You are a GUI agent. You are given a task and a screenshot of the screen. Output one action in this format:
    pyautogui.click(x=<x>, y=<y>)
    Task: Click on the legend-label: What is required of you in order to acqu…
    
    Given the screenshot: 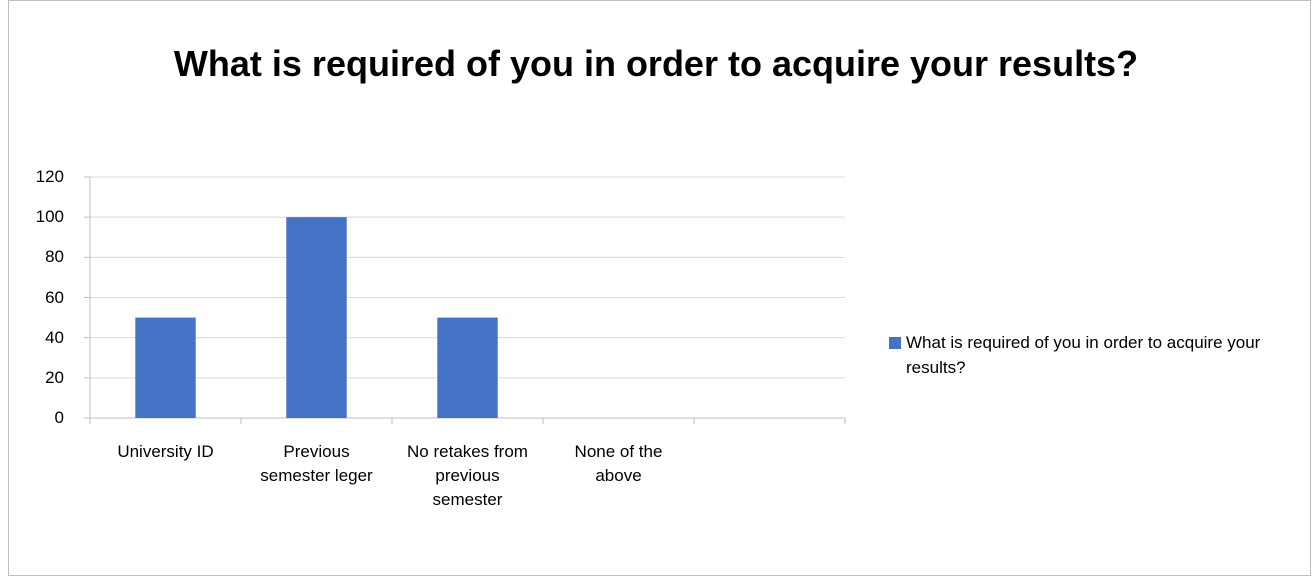 What is the action you would take?
    pyautogui.click(x=1083, y=355)
    